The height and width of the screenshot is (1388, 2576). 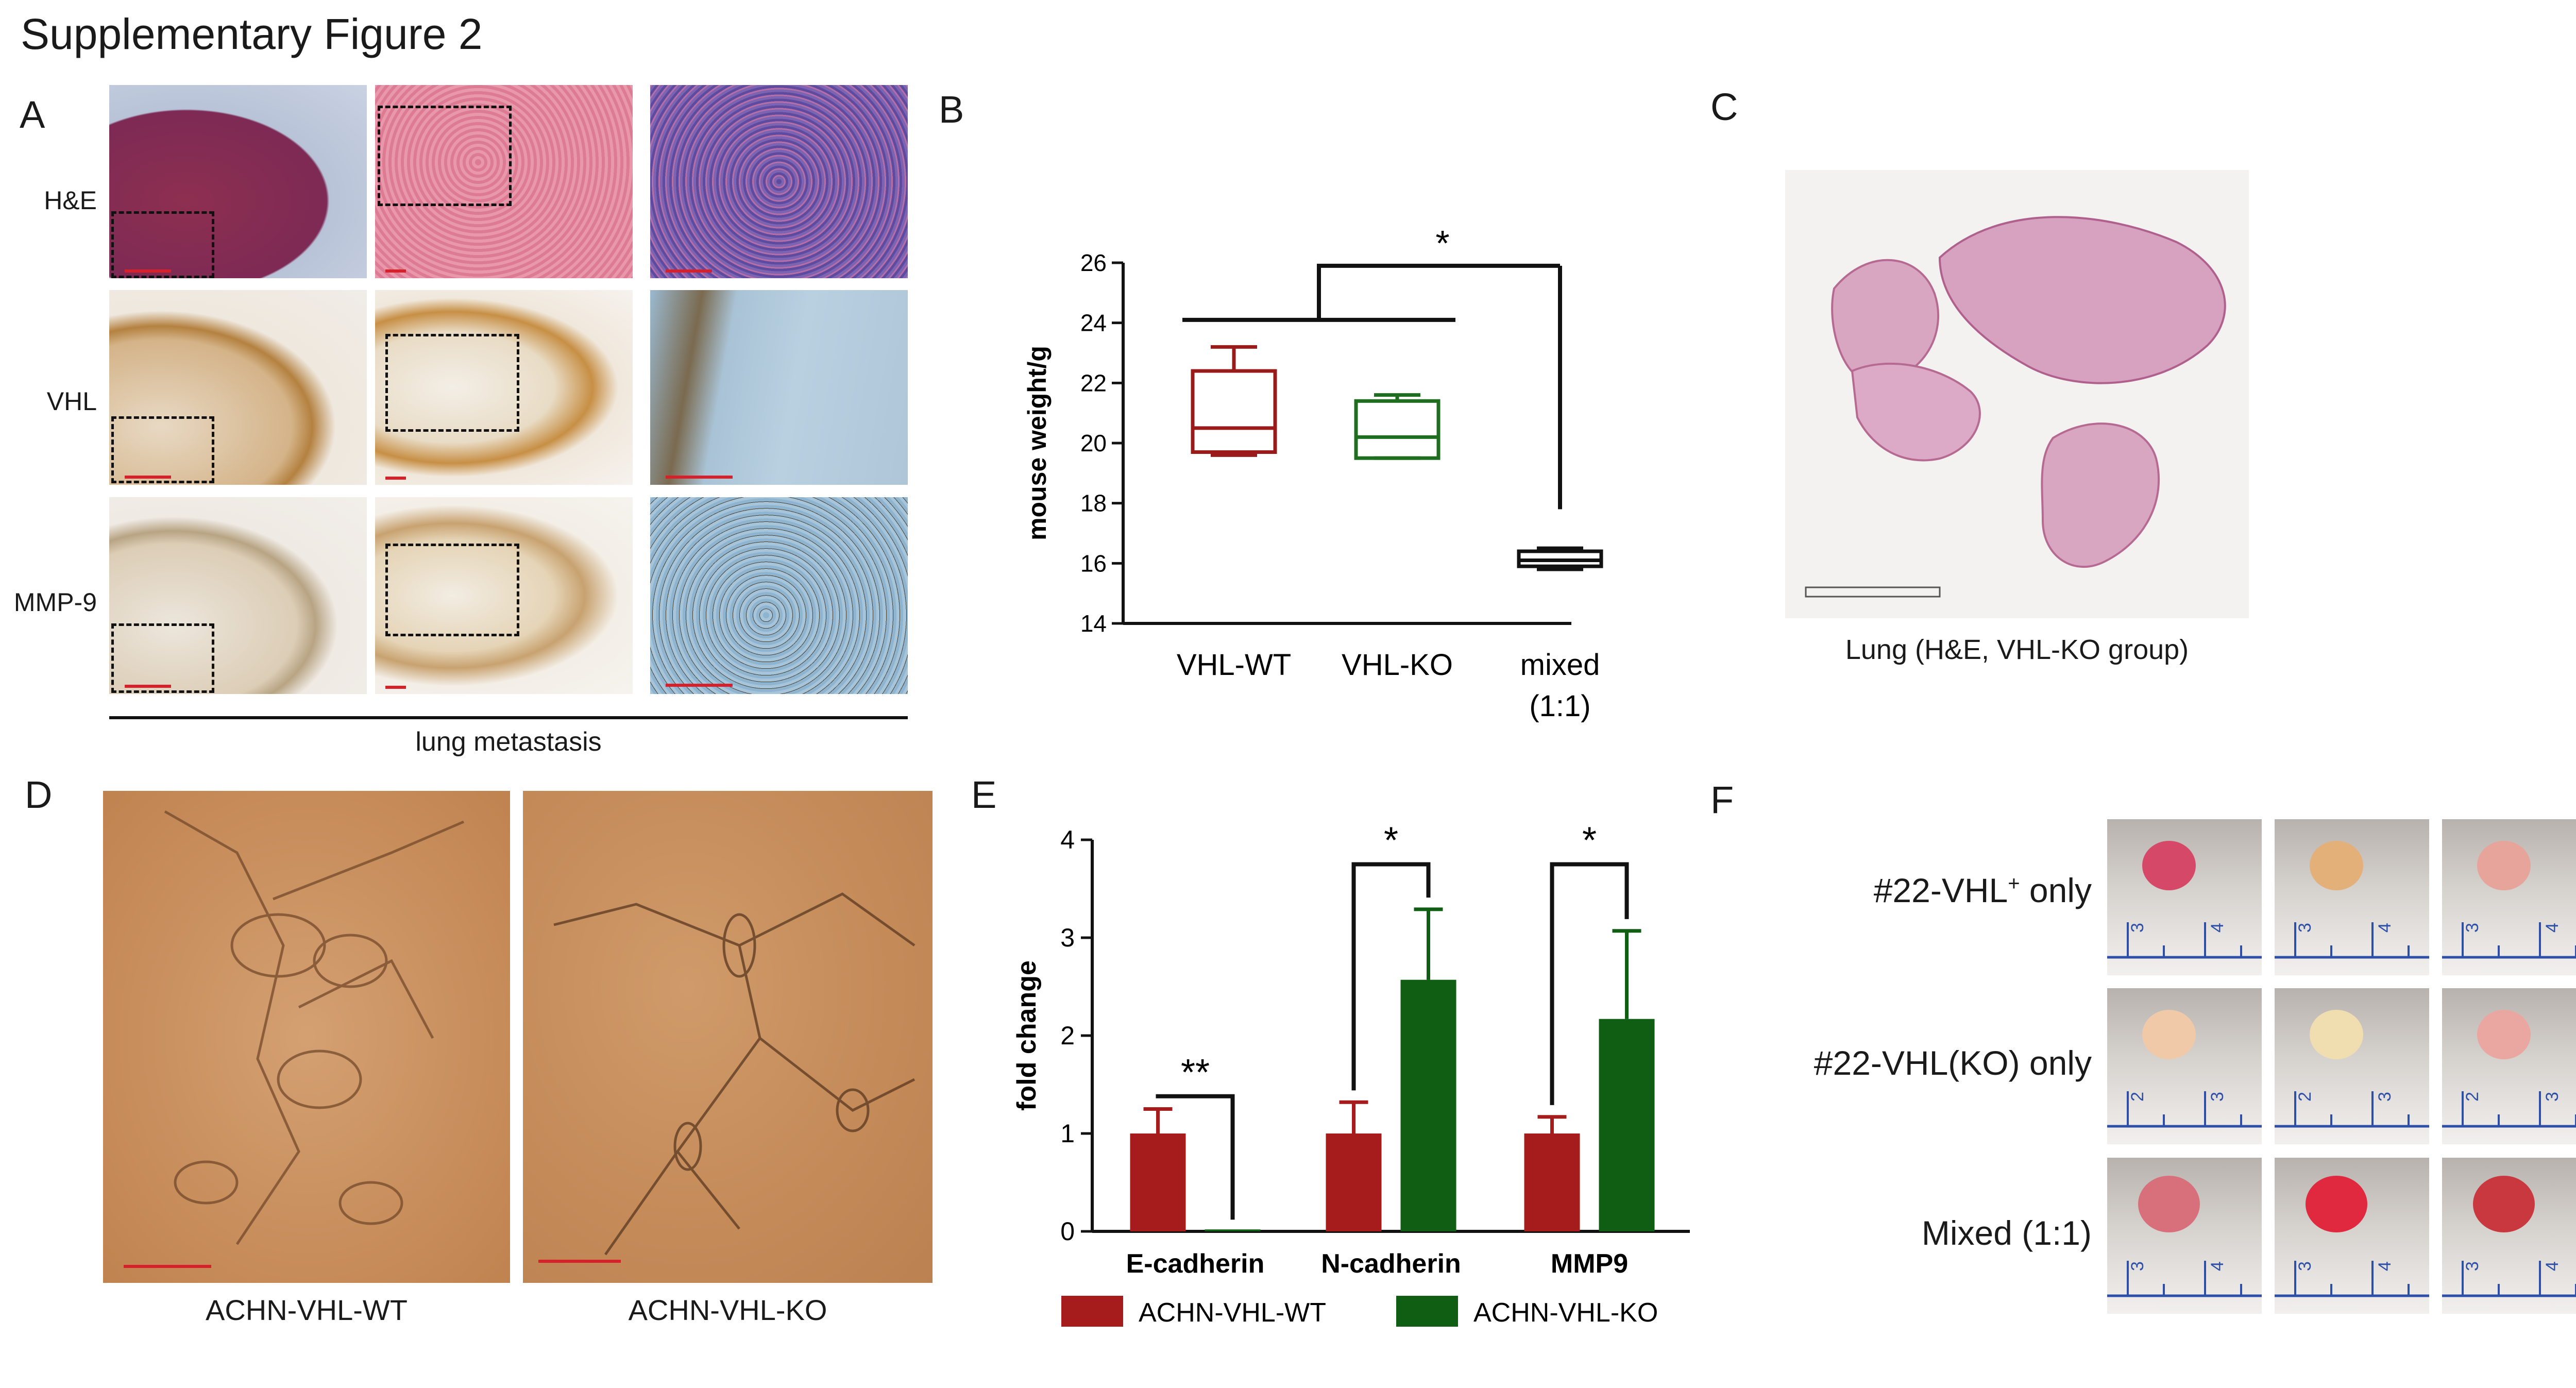 I want to click on achn-vhl-wt-cell-image, so click(x=306, y=1037).